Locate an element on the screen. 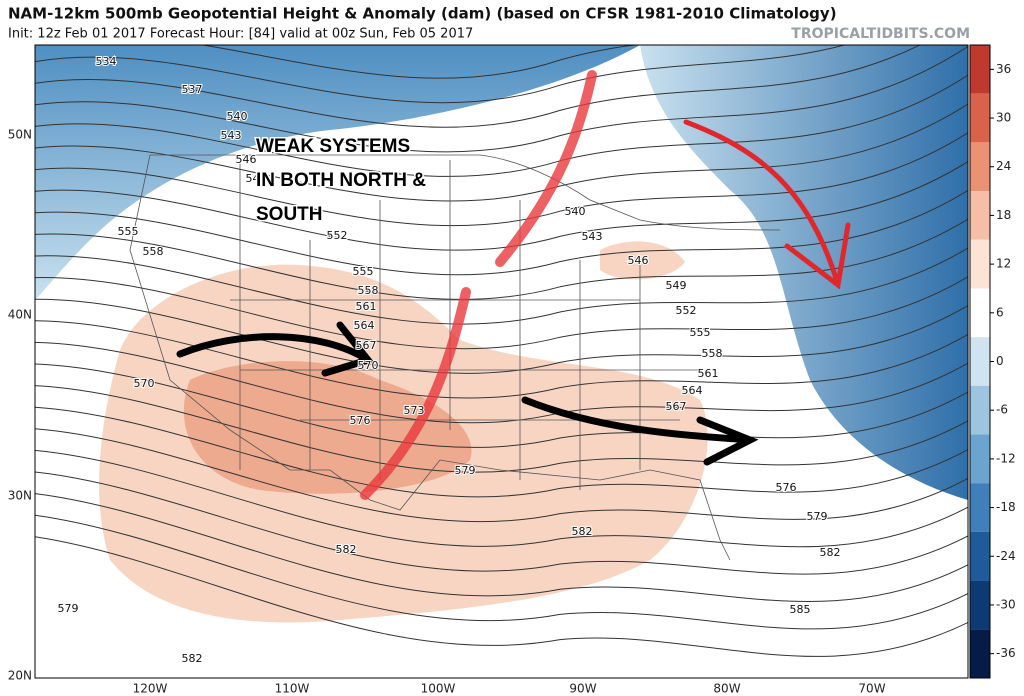 The width and height of the screenshot is (1024, 696). colorbar-tick-label: -6 is located at coordinates (1002, 410).